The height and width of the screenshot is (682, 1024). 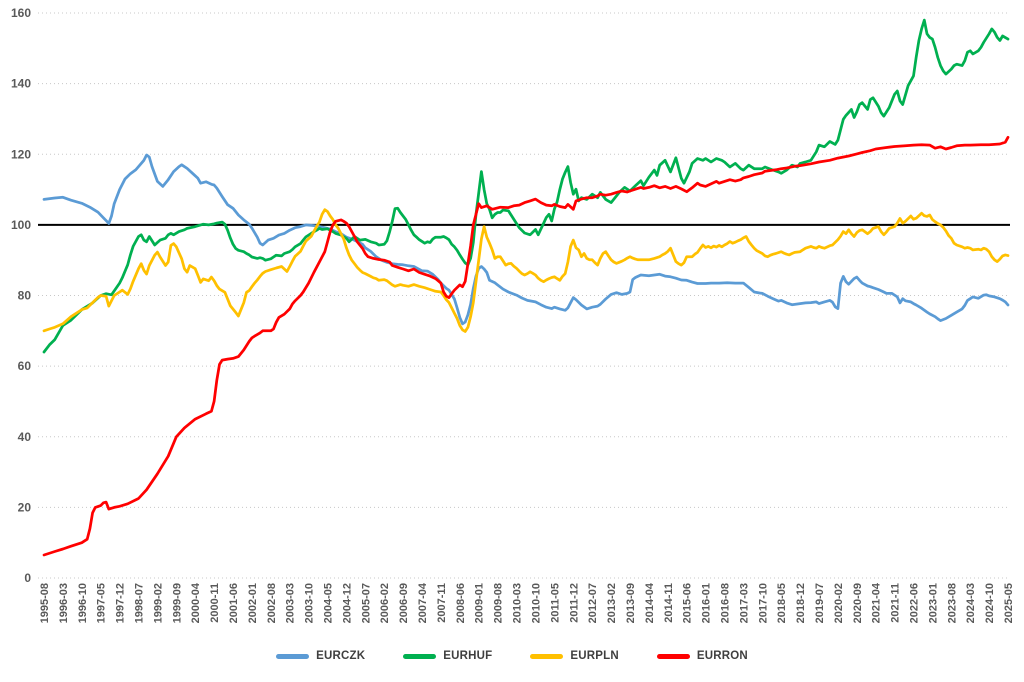 I want to click on legend-label-eurron: EURRON, so click(x=722, y=656).